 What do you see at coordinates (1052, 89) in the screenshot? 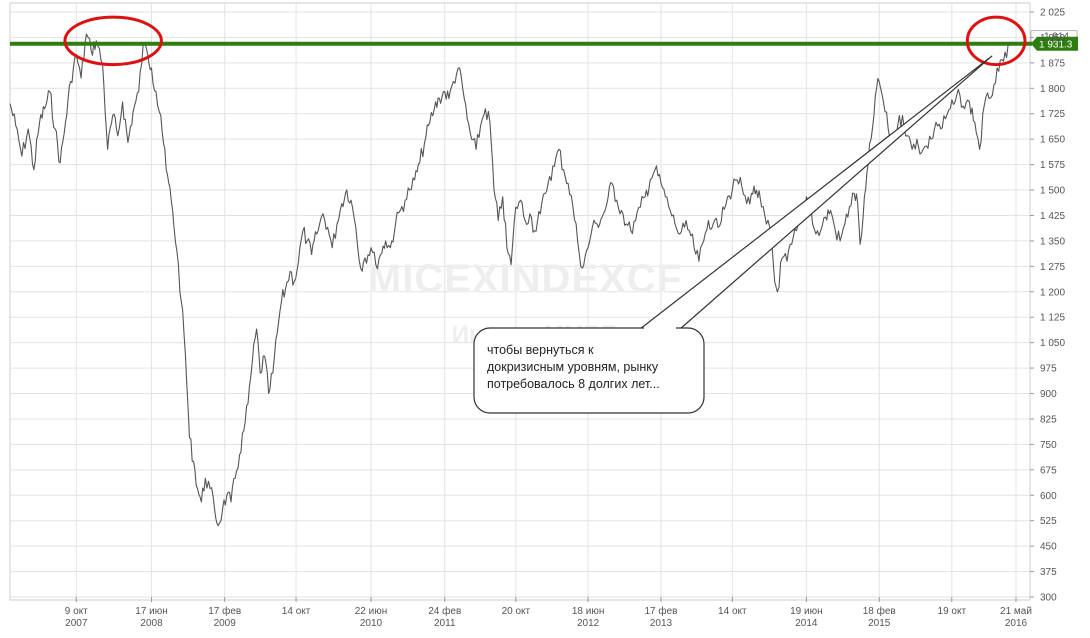
I see `y-tick-label: 1 800` at bounding box center [1052, 89].